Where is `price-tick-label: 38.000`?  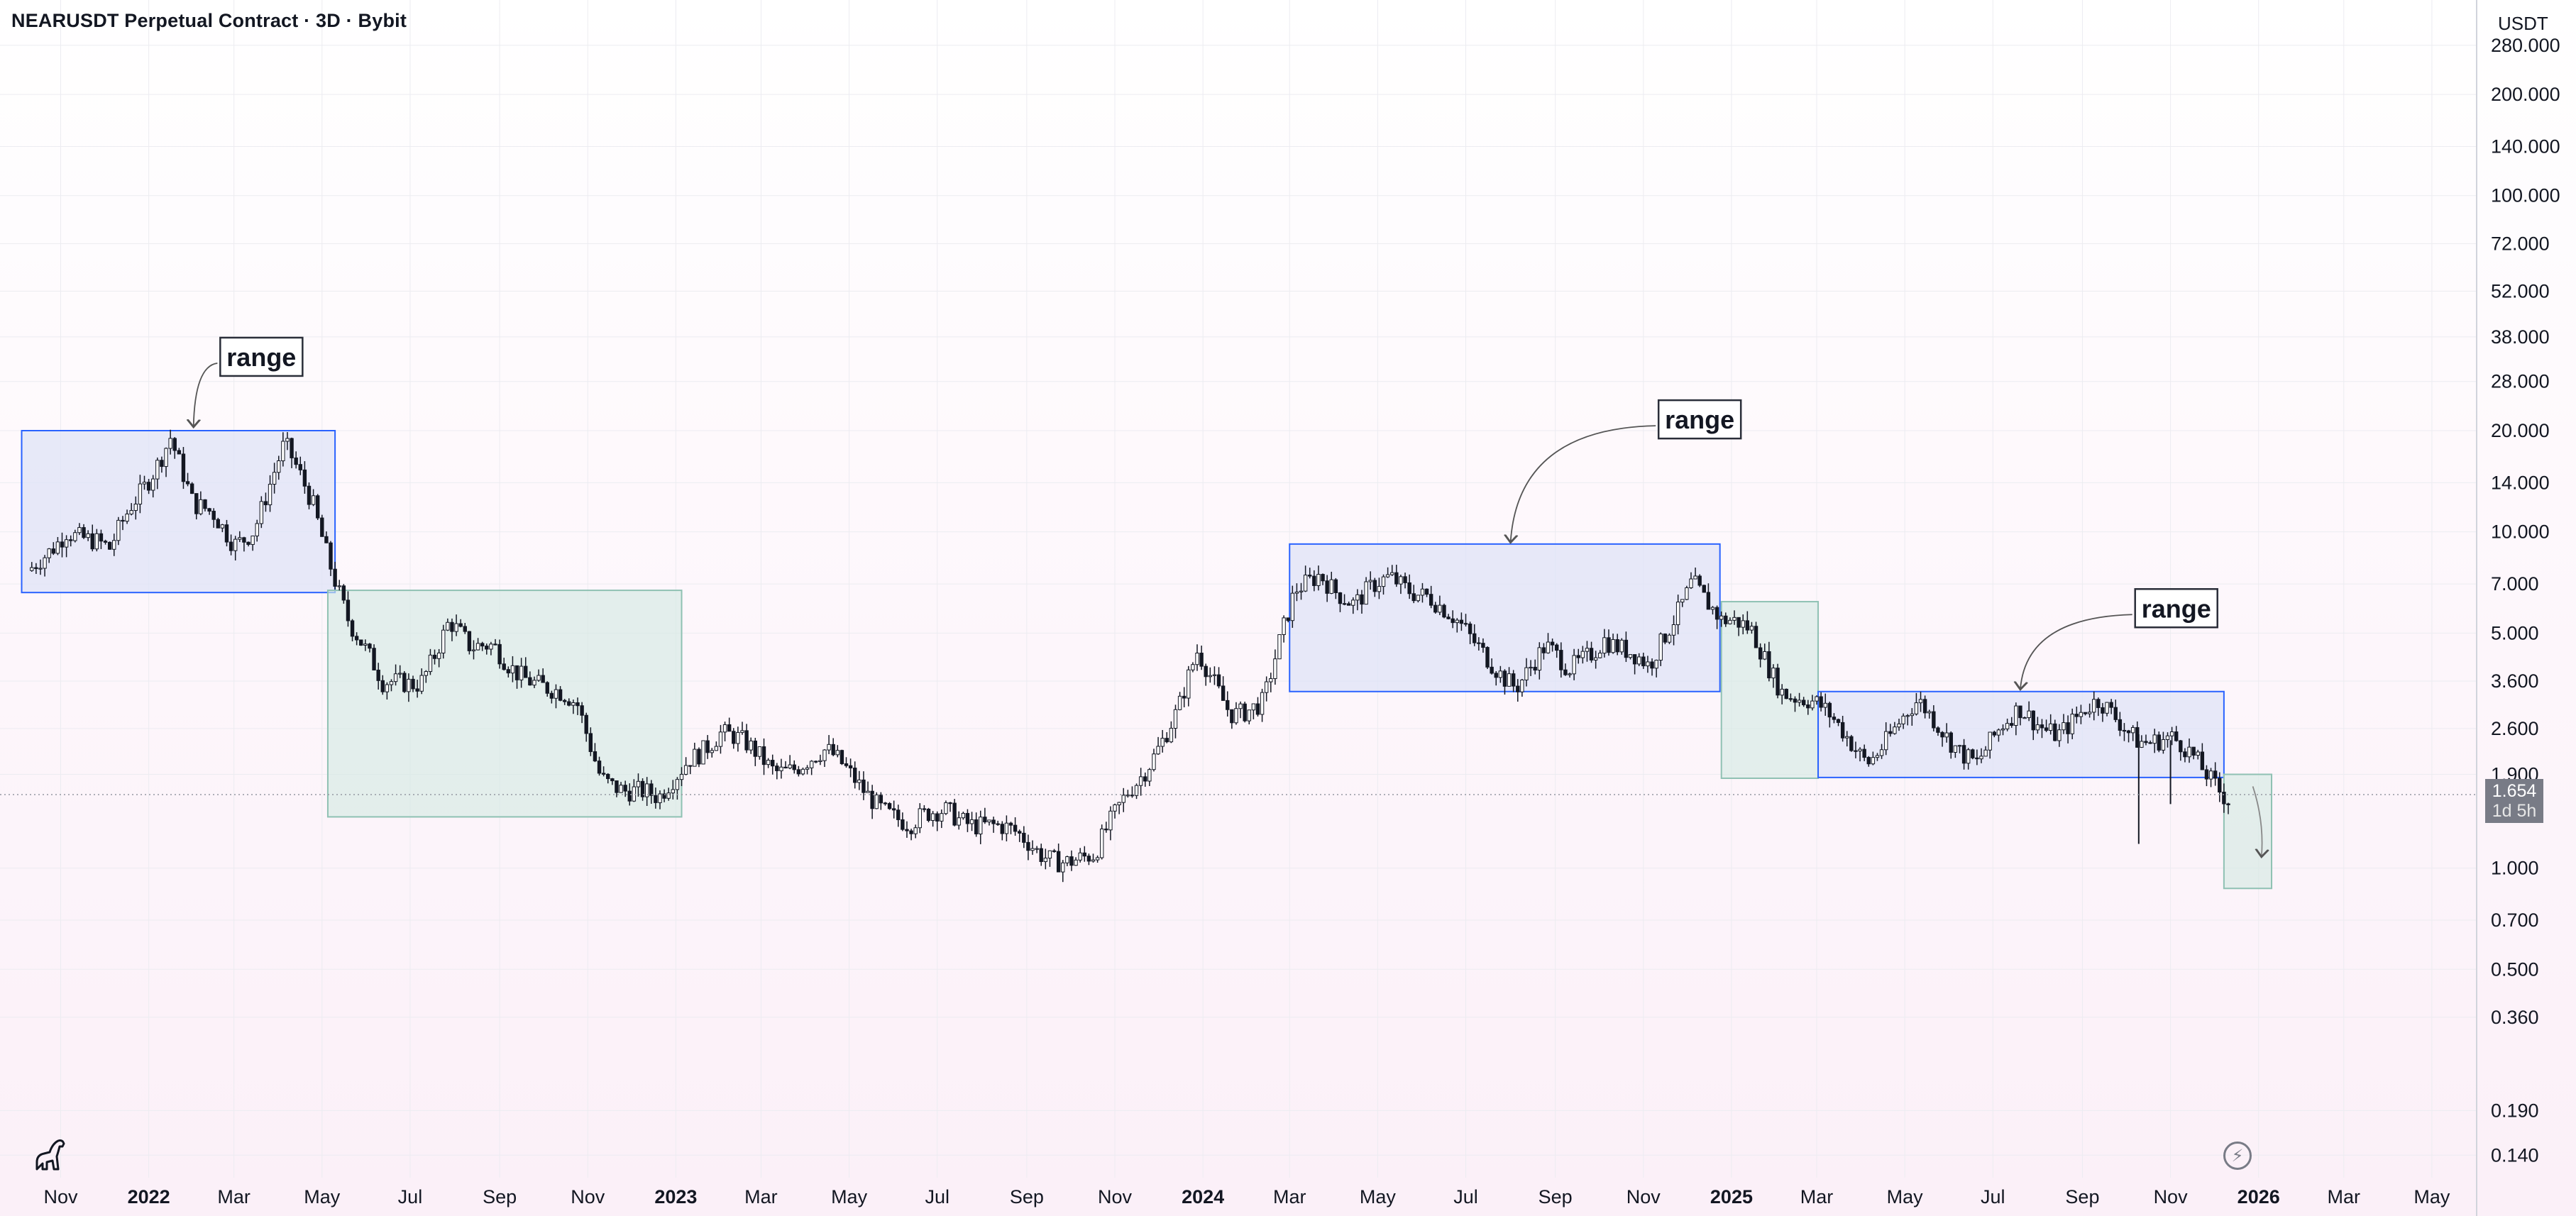
price-tick-label: 38.000 is located at coordinates (2520, 337).